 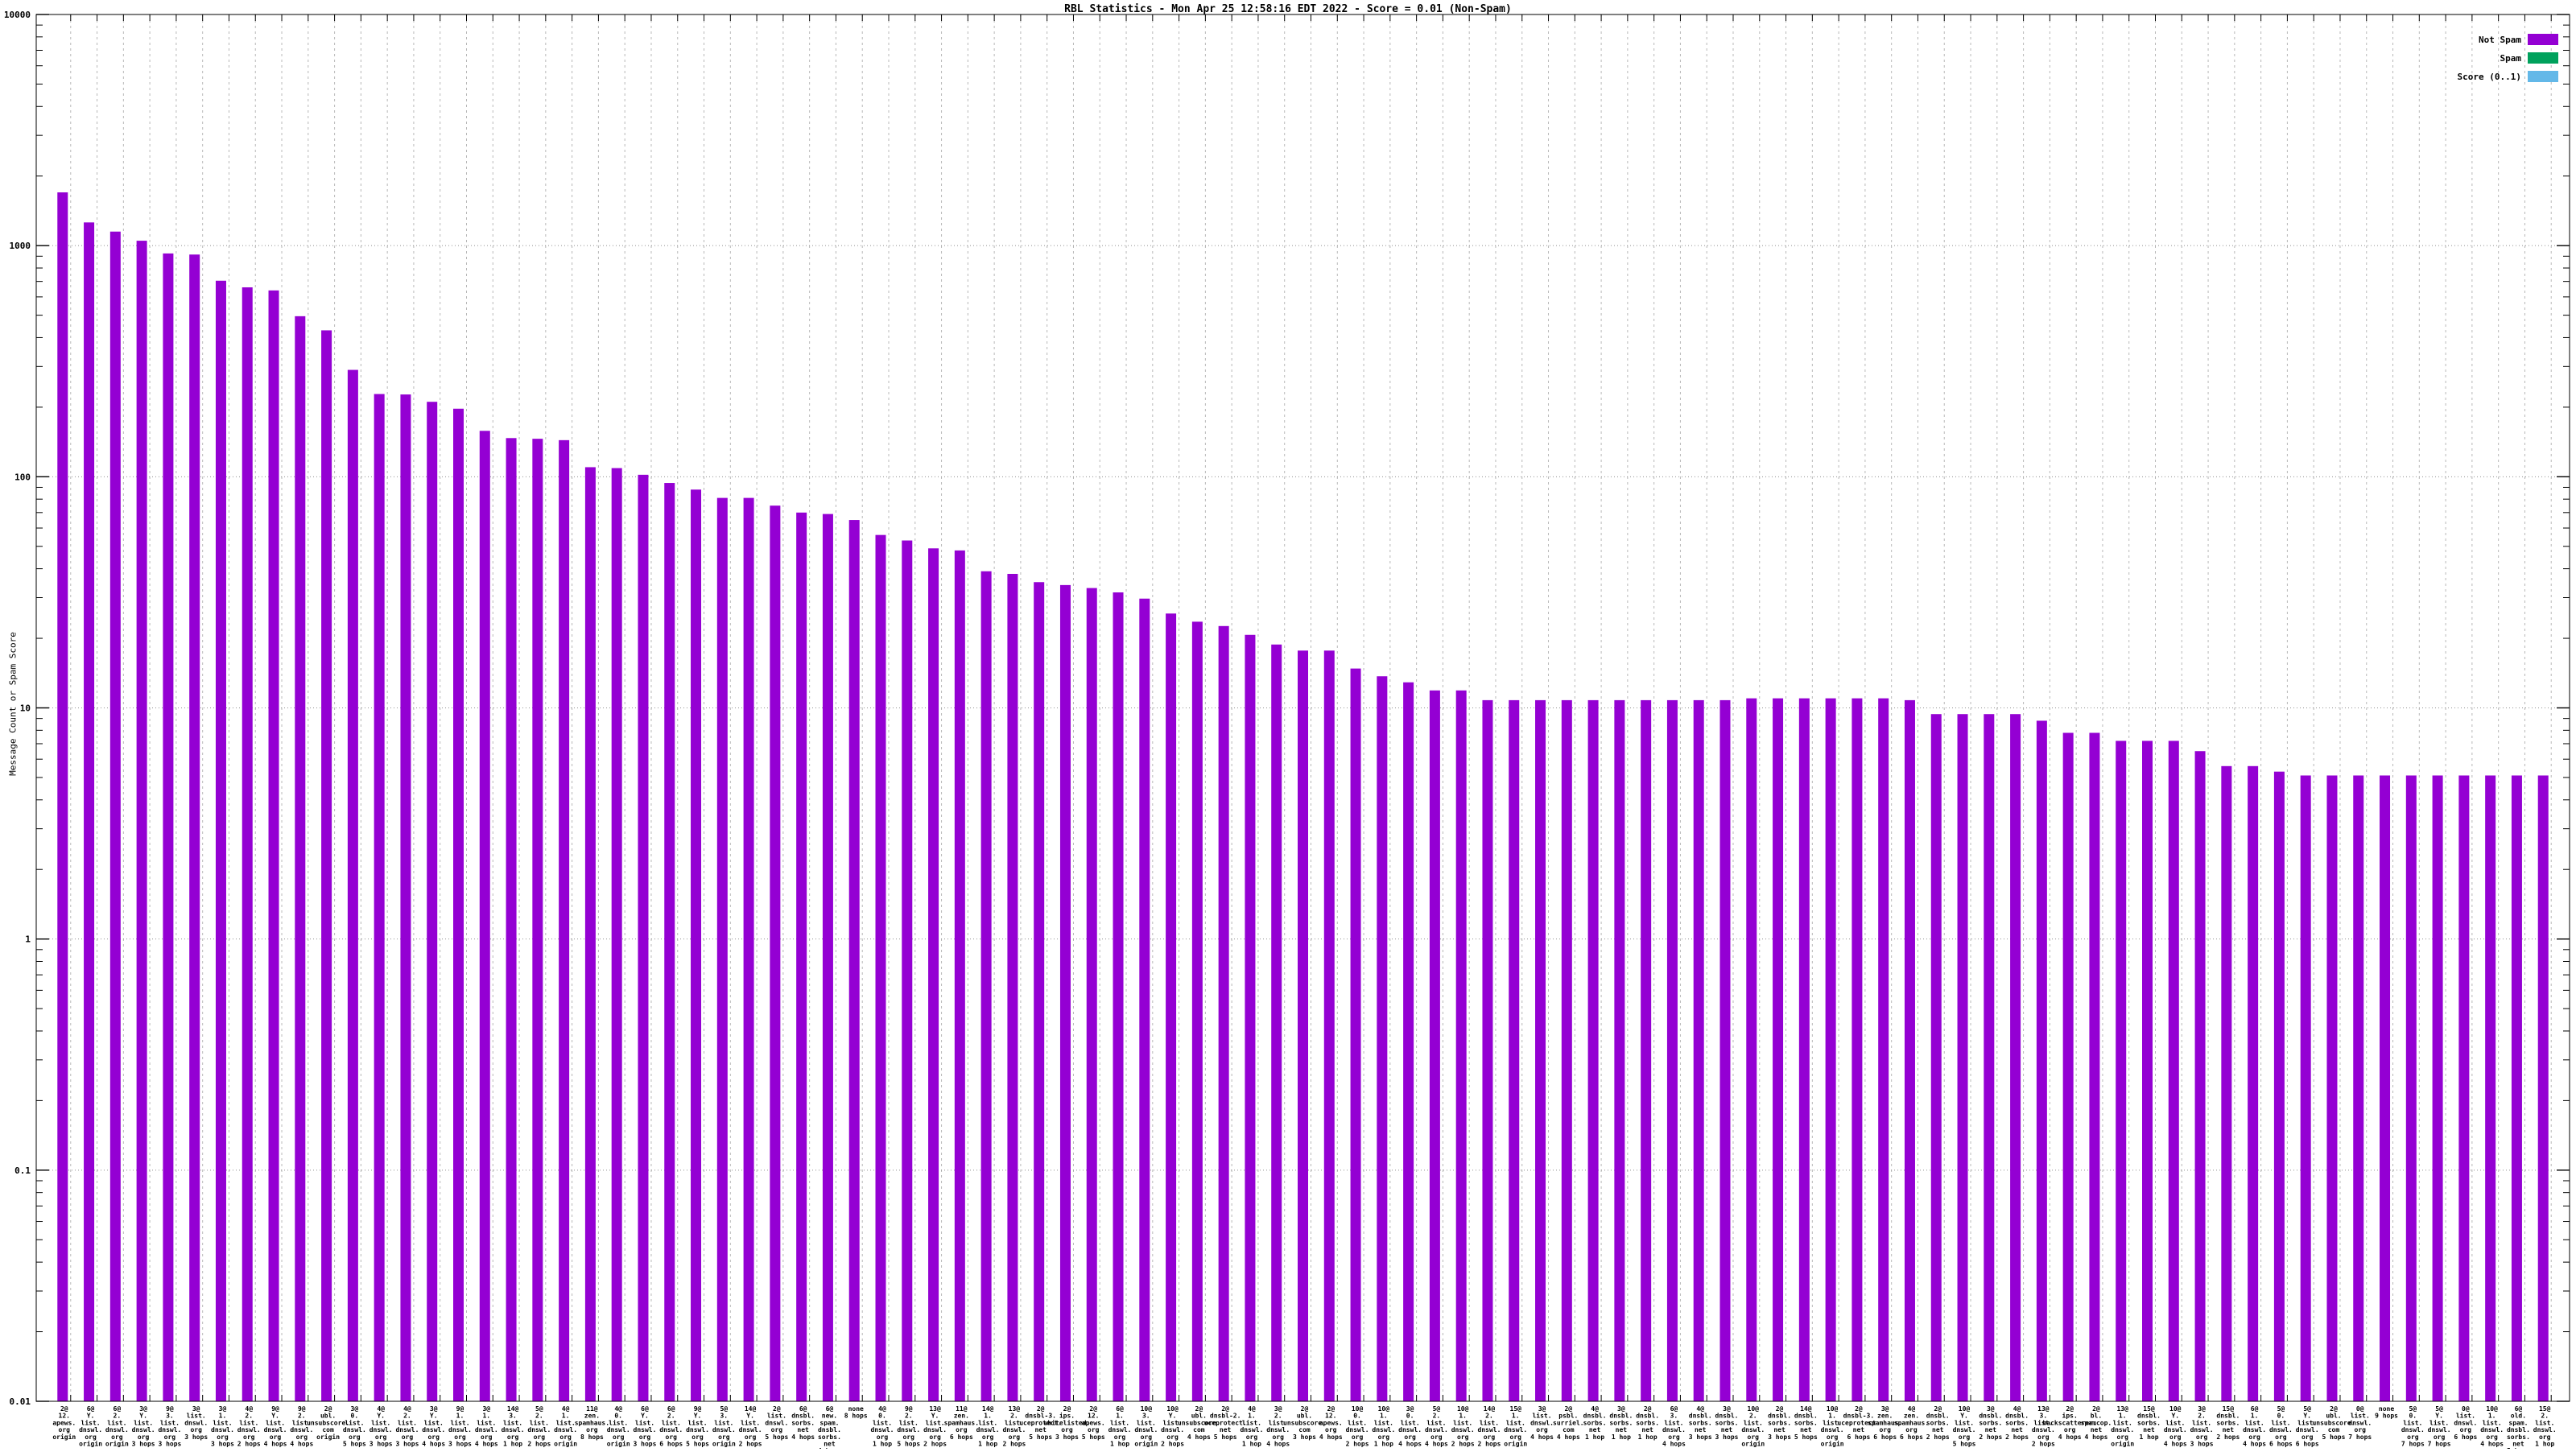 I want to click on bar-4@_dnsbl._sorbs._net_1 hop, so click(x=1593, y=1050).